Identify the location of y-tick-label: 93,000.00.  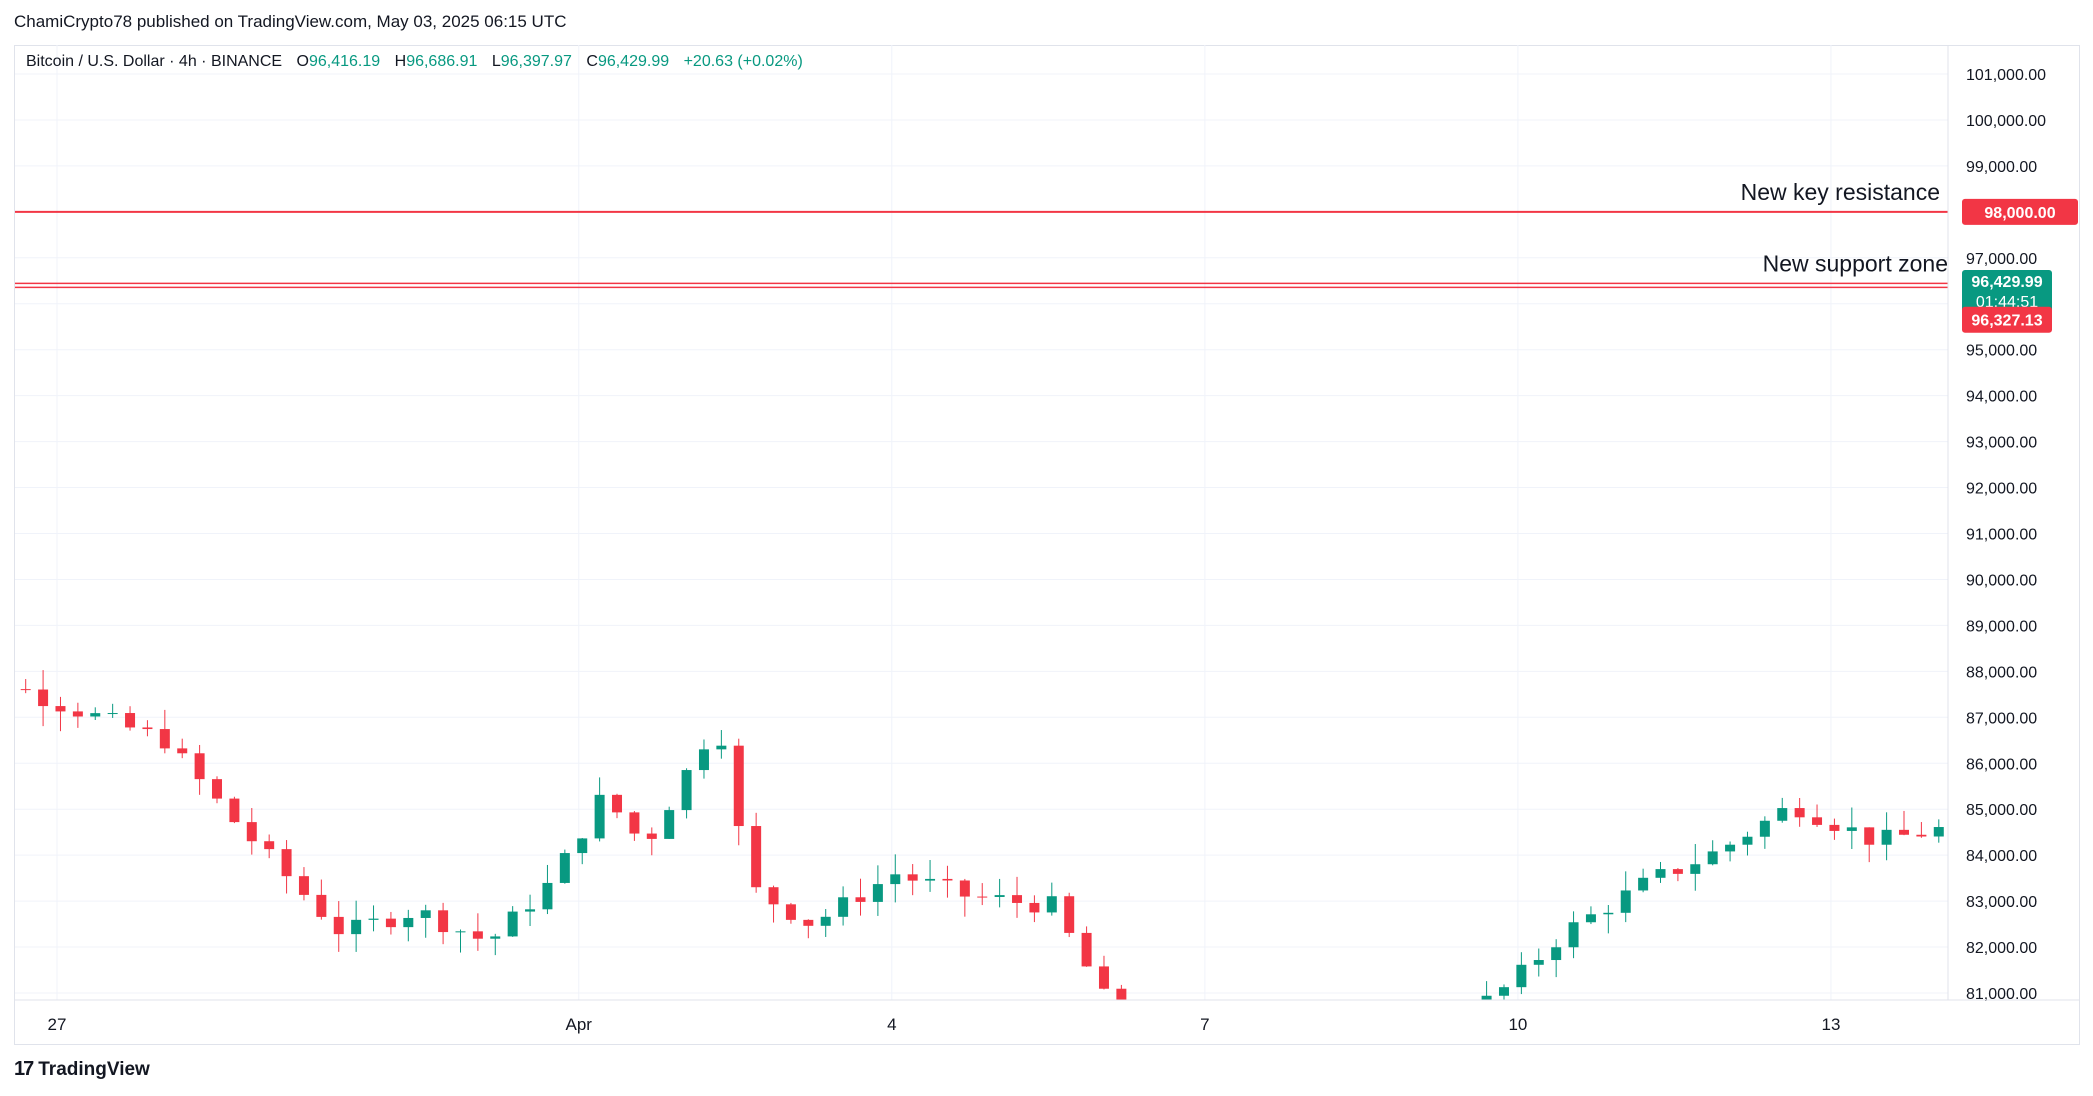
(2001, 443).